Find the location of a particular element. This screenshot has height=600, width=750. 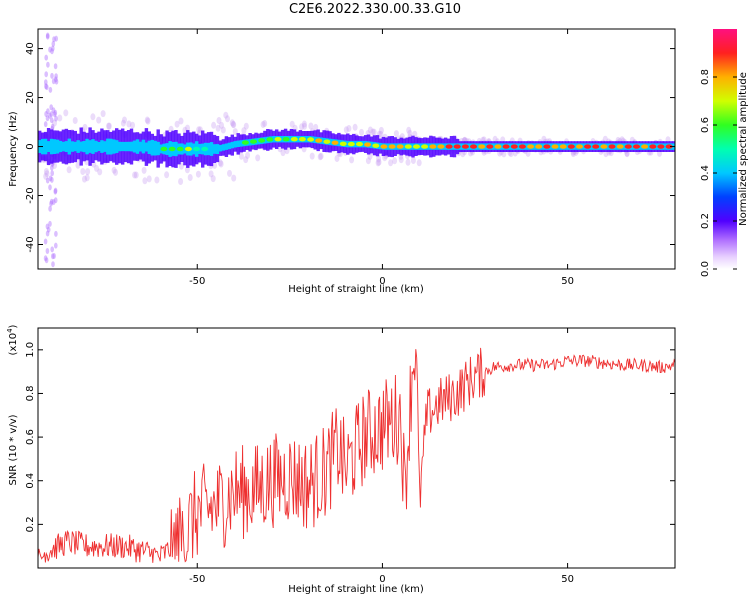

spectrogram-y-tick-label: -40 is located at coordinates (30, 244).